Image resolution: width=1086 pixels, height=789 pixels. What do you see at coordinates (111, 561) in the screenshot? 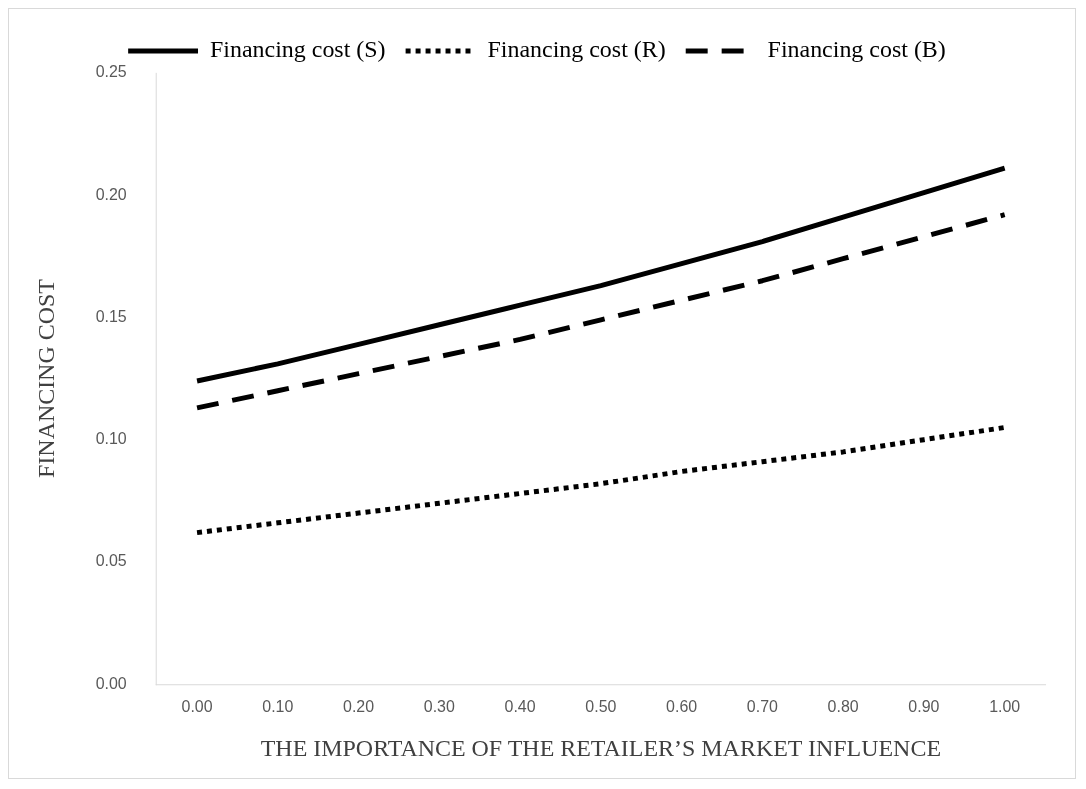
I see `y-tick-label: 0.05` at bounding box center [111, 561].